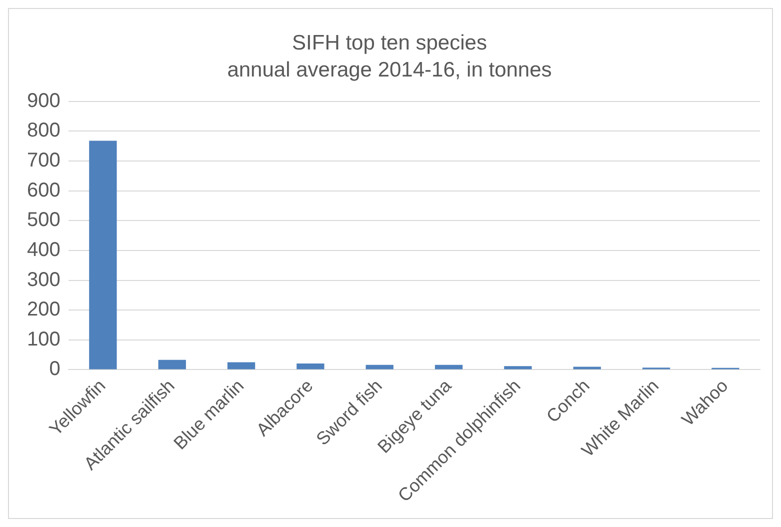 This screenshot has height=527, width=781. What do you see at coordinates (43, 220) in the screenshot?
I see `y-tick-label: 500` at bounding box center [43, 220].